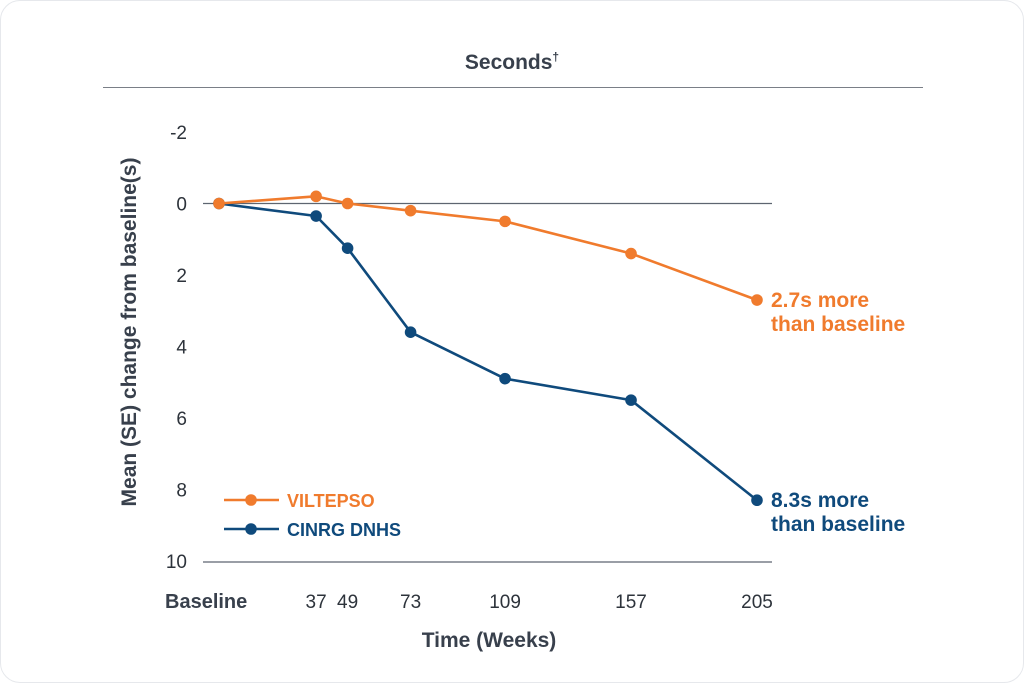 This screenshot has height=683, width=1024. Describe the element at coordinates (181, 491) in the screenshot. I see `y-tick-label: 8` at that location.